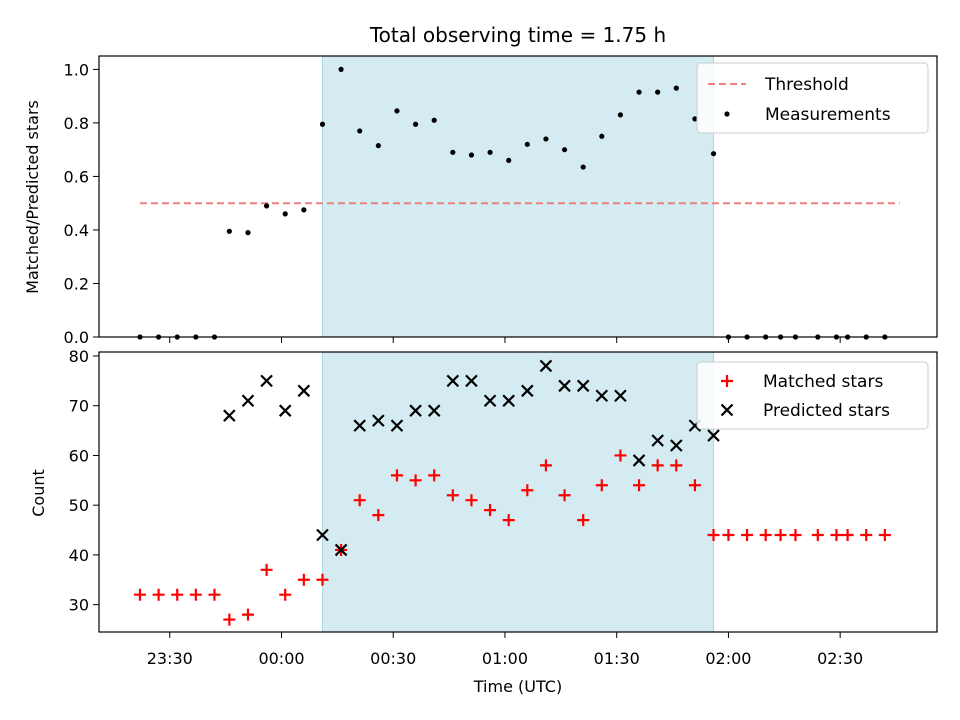 The image size is (960, 720). What do you see at coordinates (79, 555) in the screenshot?
I see `y-tick-label: 40` at bounding box center [79, 555].